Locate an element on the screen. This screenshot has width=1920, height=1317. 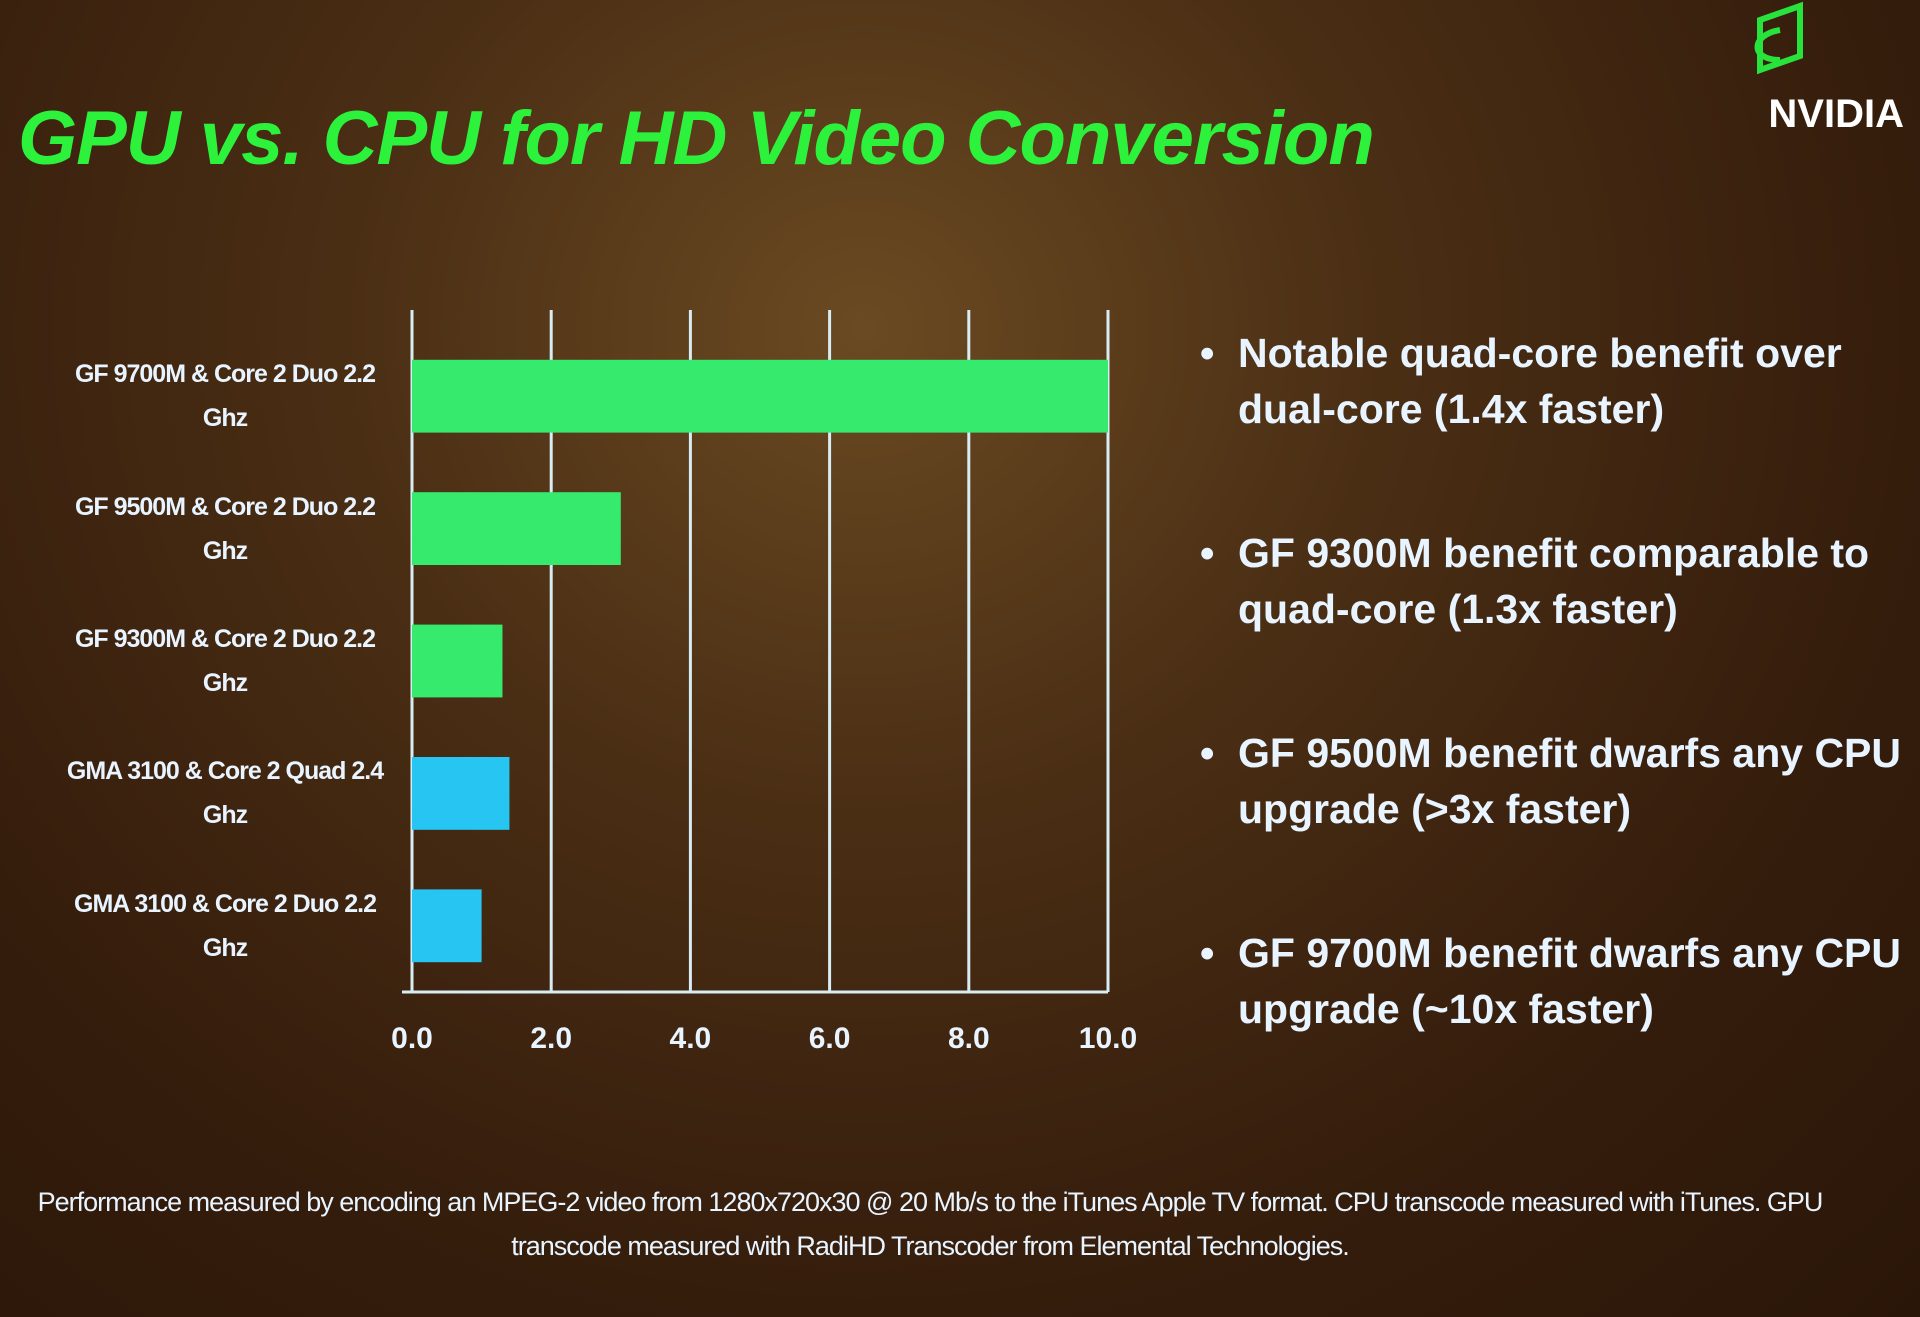
y-tick-label: GF 9300M & Core 2 Duo 2.2 Ghz is located at coordinates (225, 661).